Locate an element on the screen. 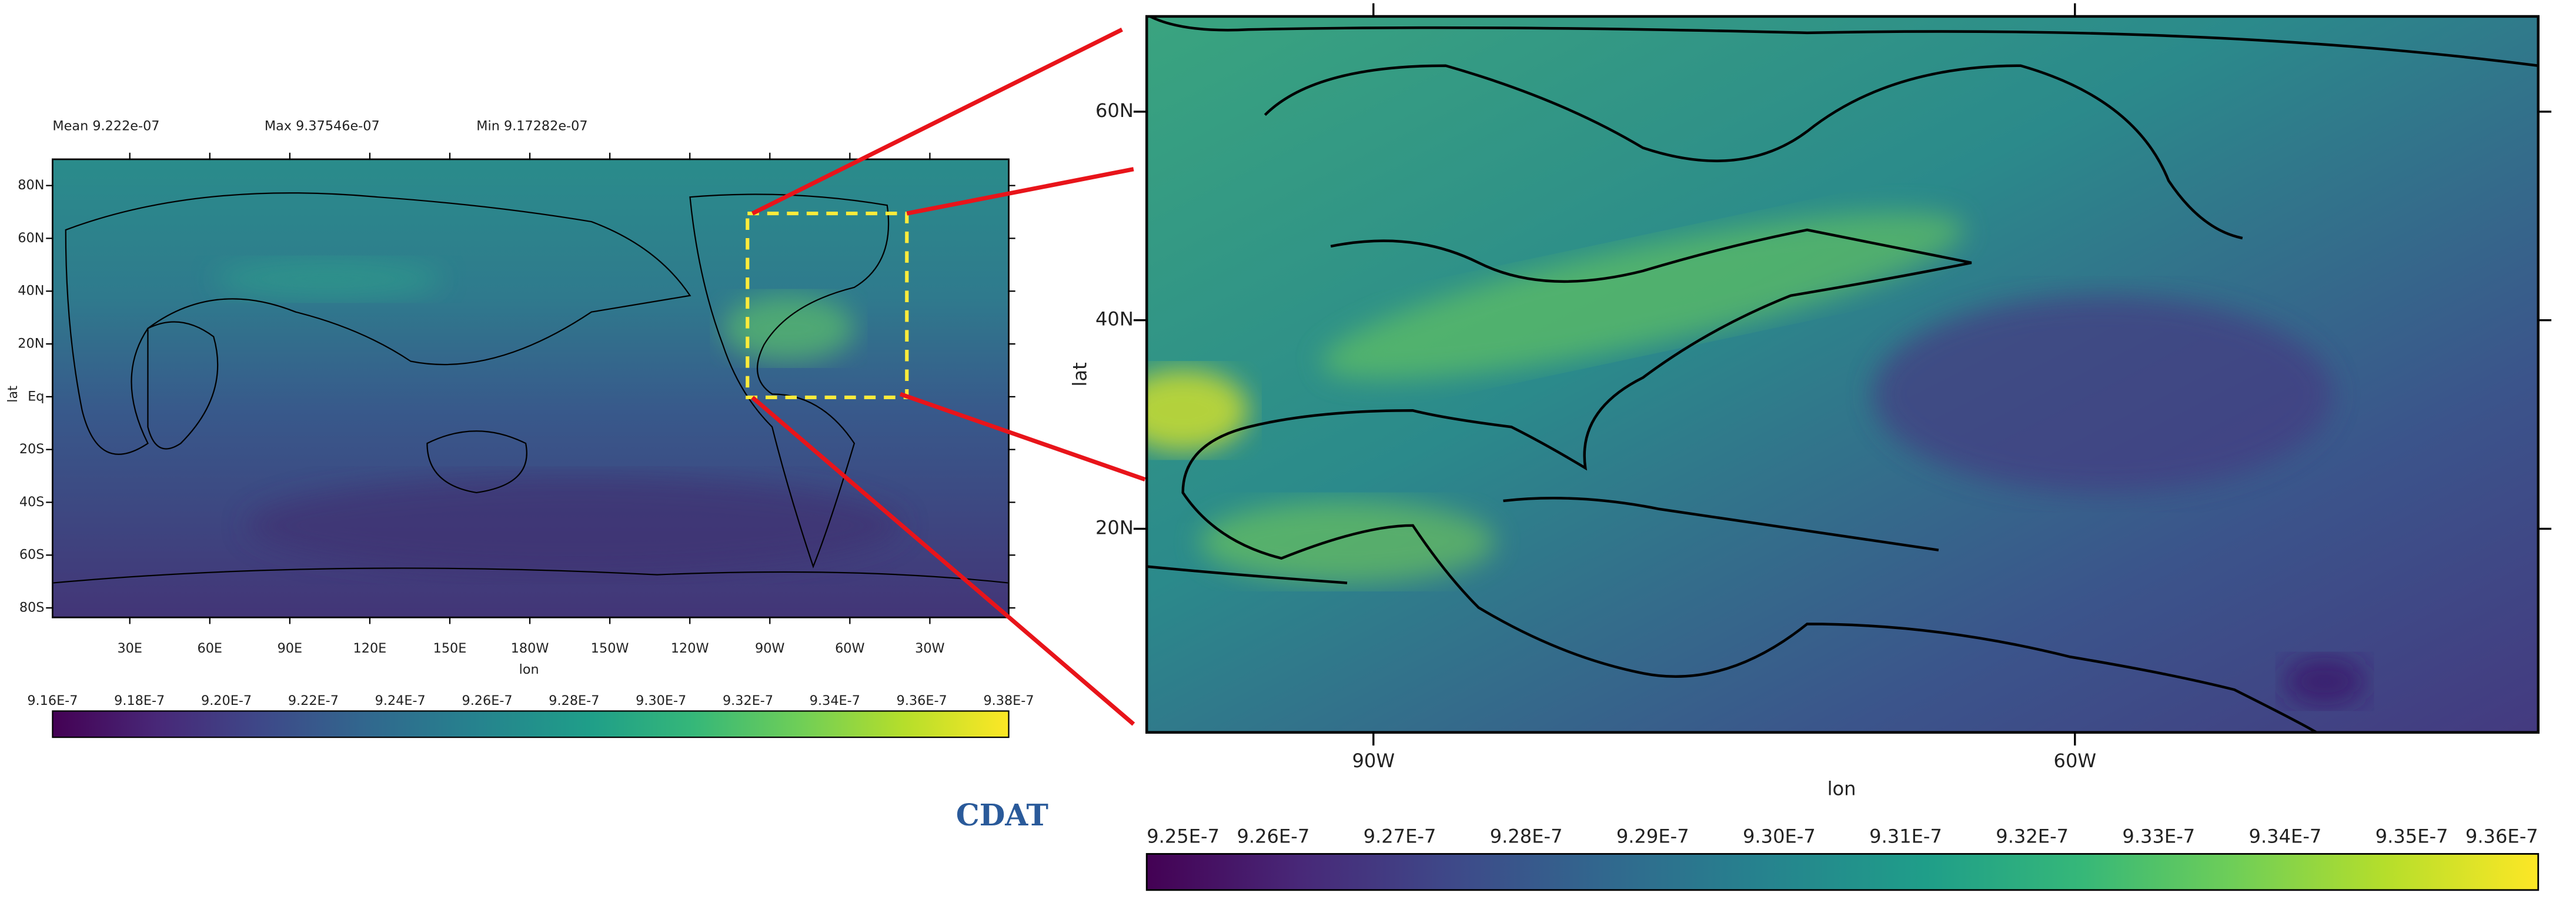  colorbar-label: 9.29E-7 is located at coordinates (1652, 836).